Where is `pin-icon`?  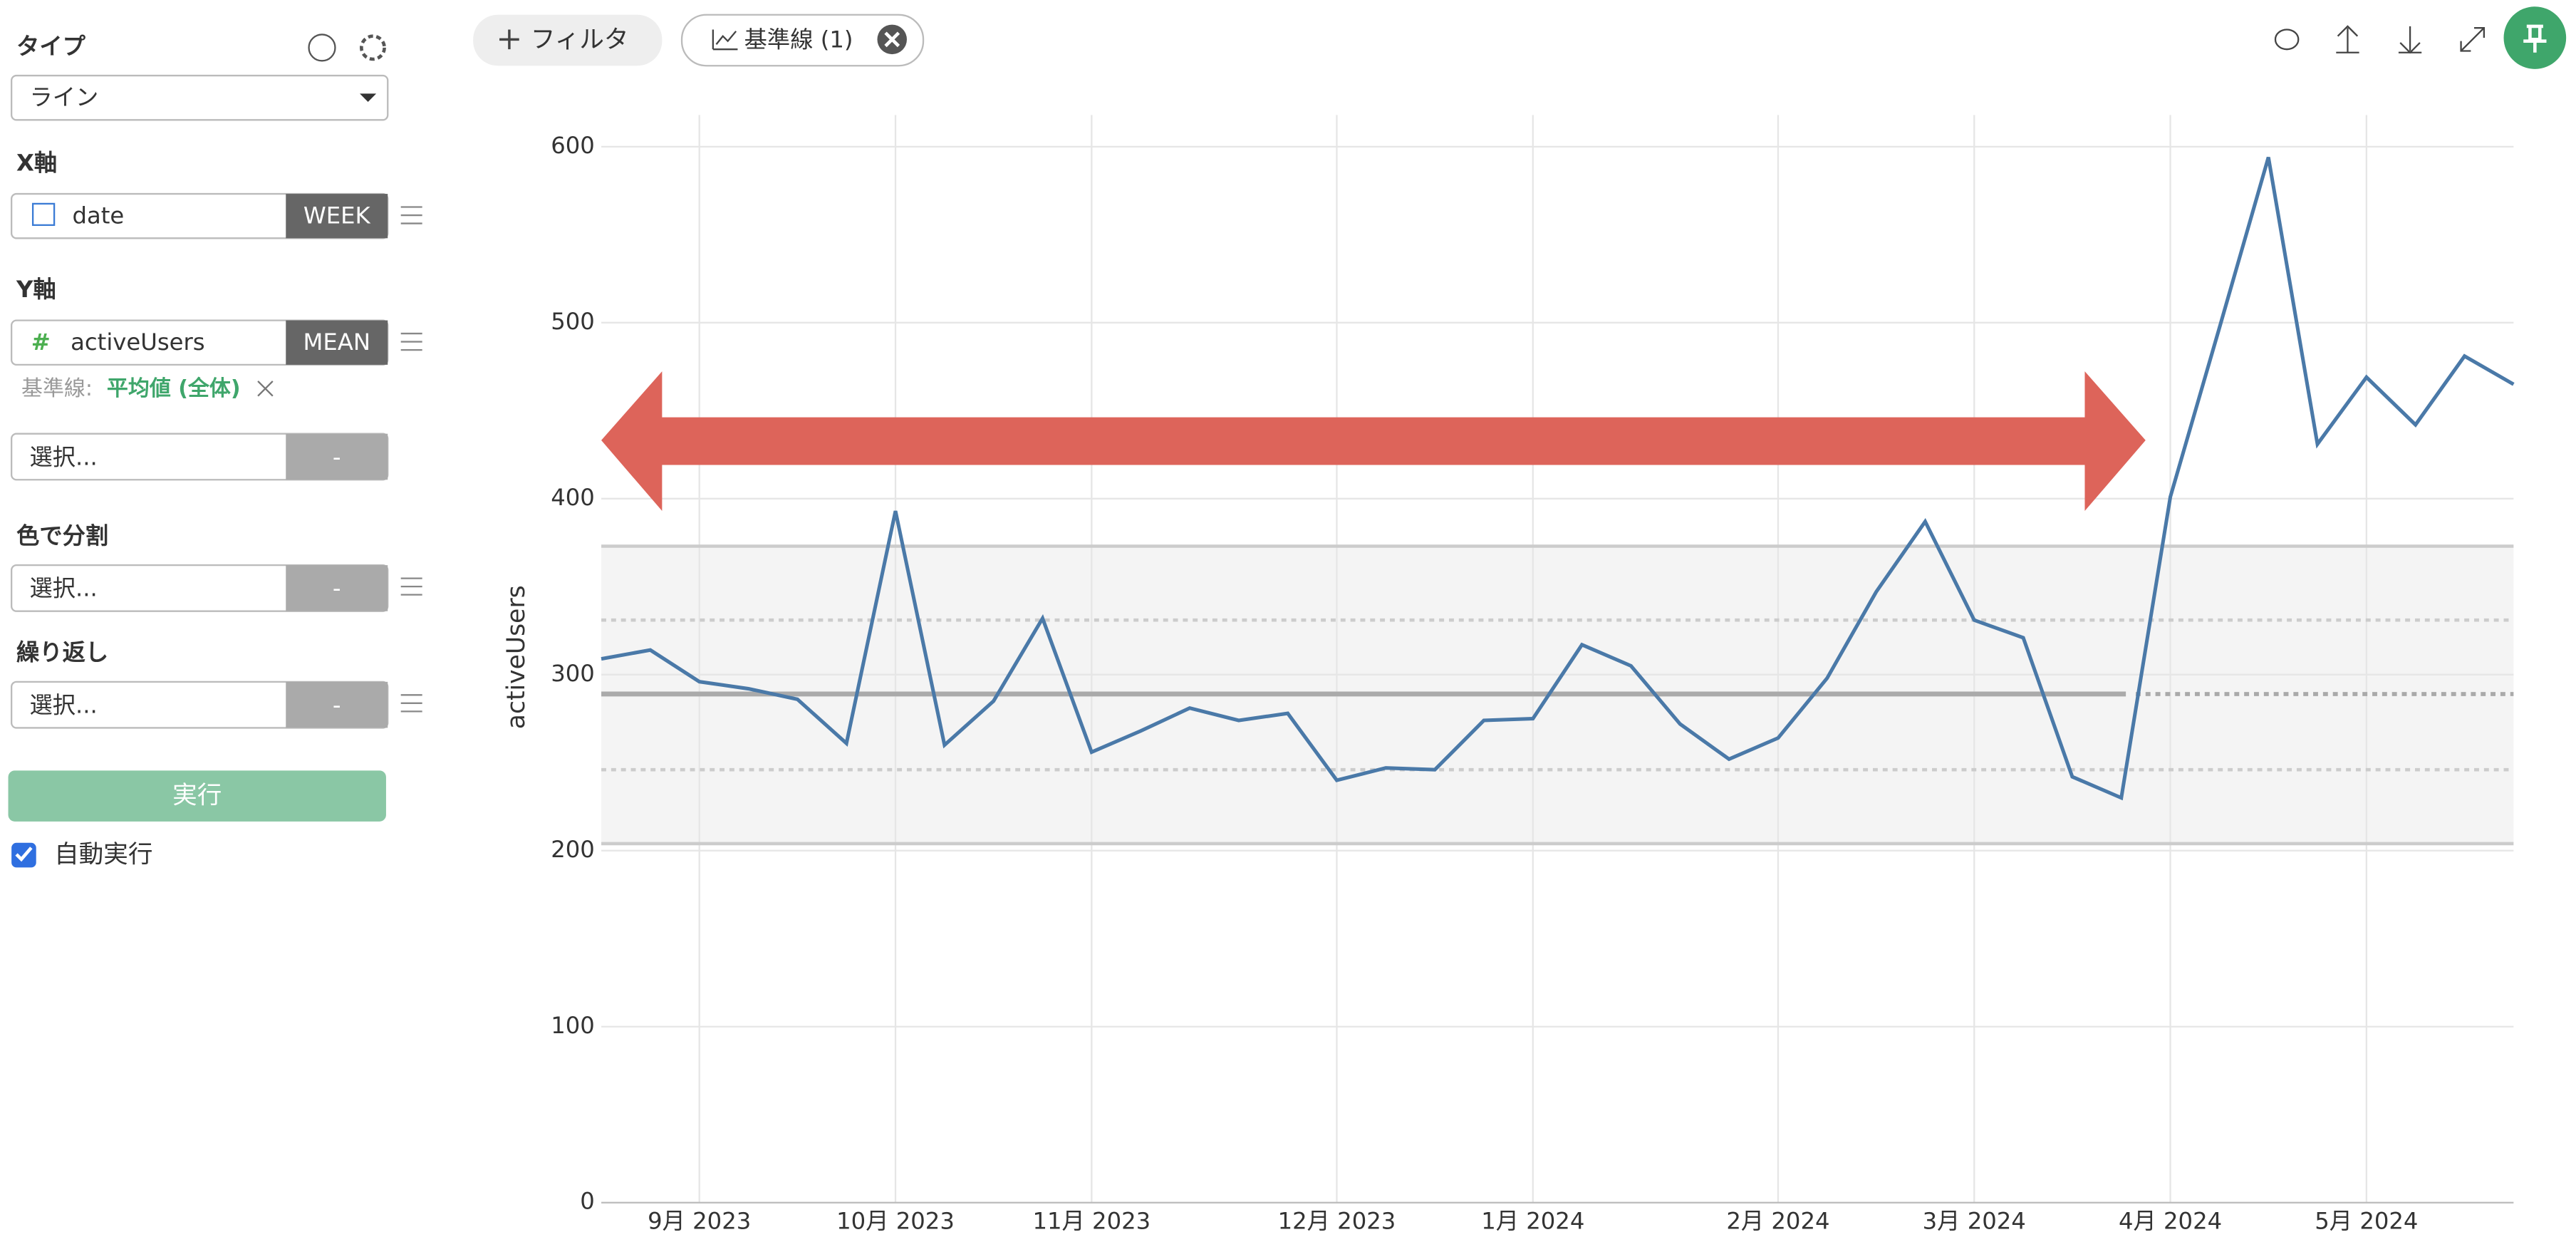
pin-icon is located at coordinates (2535, 38).